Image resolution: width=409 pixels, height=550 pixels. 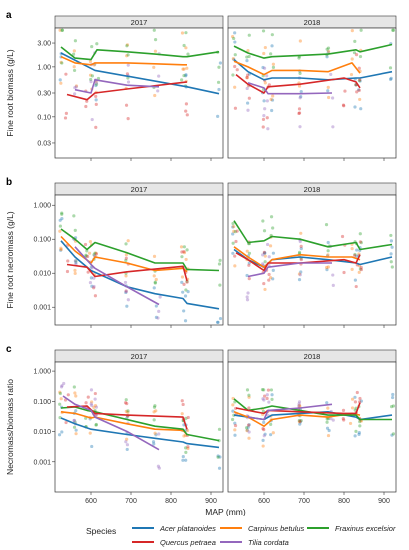 What do you see at coordinates (264, 501) in the screenshot?
I see `x-tick-label: 600` at bounding box center [264, 501].